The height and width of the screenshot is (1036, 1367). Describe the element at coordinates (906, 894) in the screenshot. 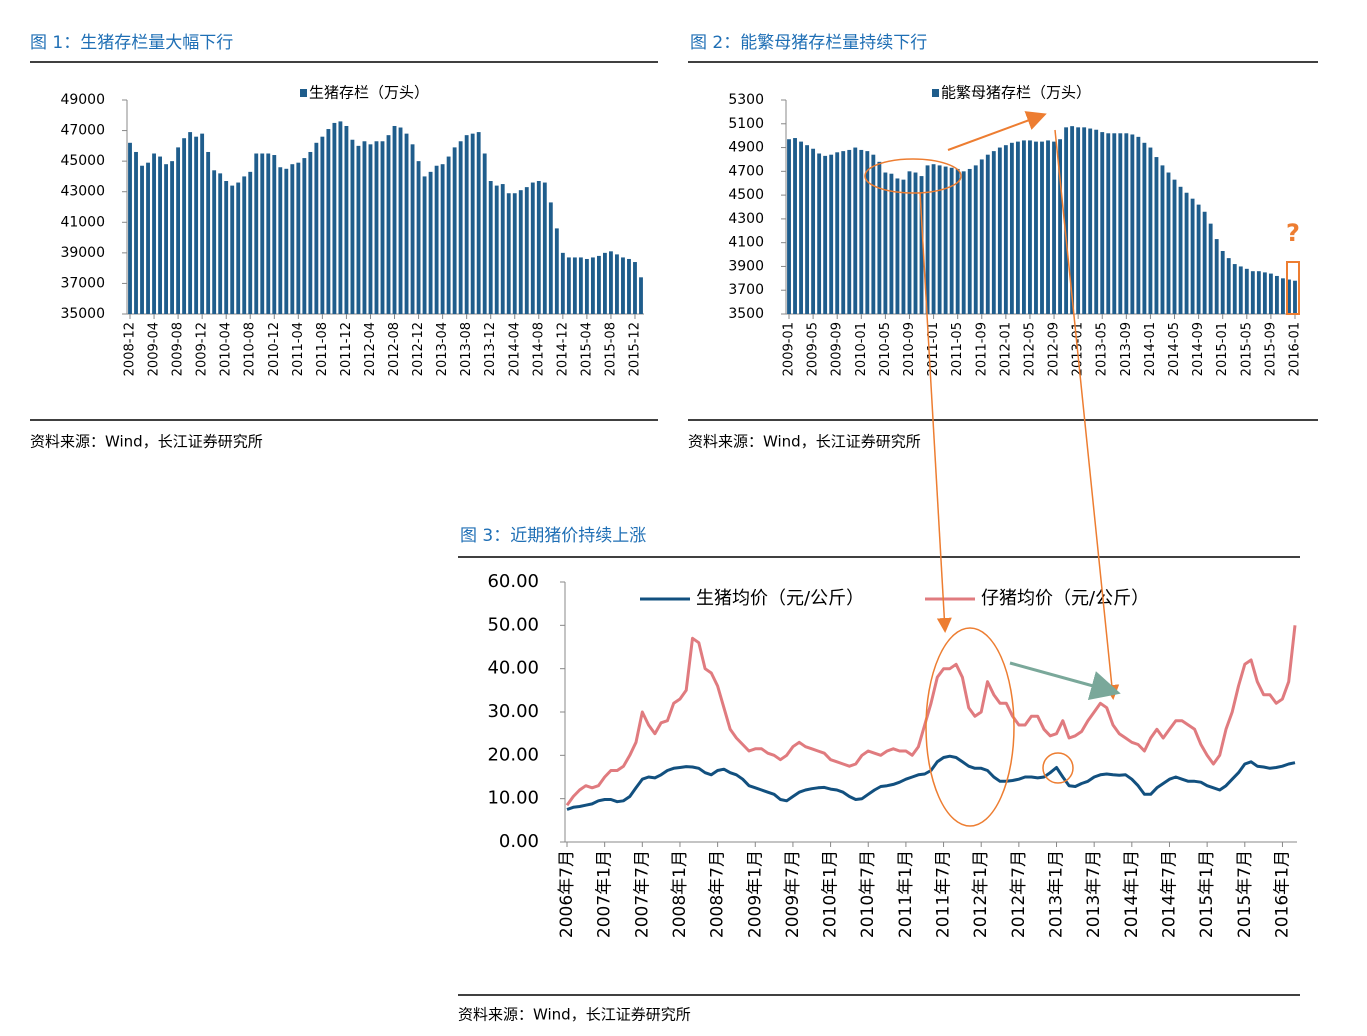

I see `x-tick-label: 2011年1月` at that location.